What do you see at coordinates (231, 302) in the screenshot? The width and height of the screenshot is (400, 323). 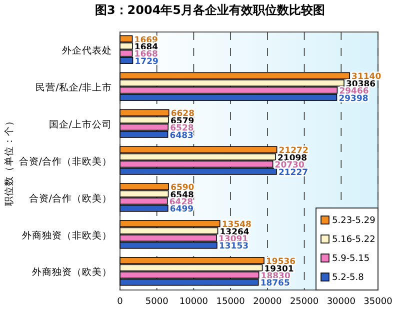 I see `x-tick-label: 15000` at bounding box center [231, 302].